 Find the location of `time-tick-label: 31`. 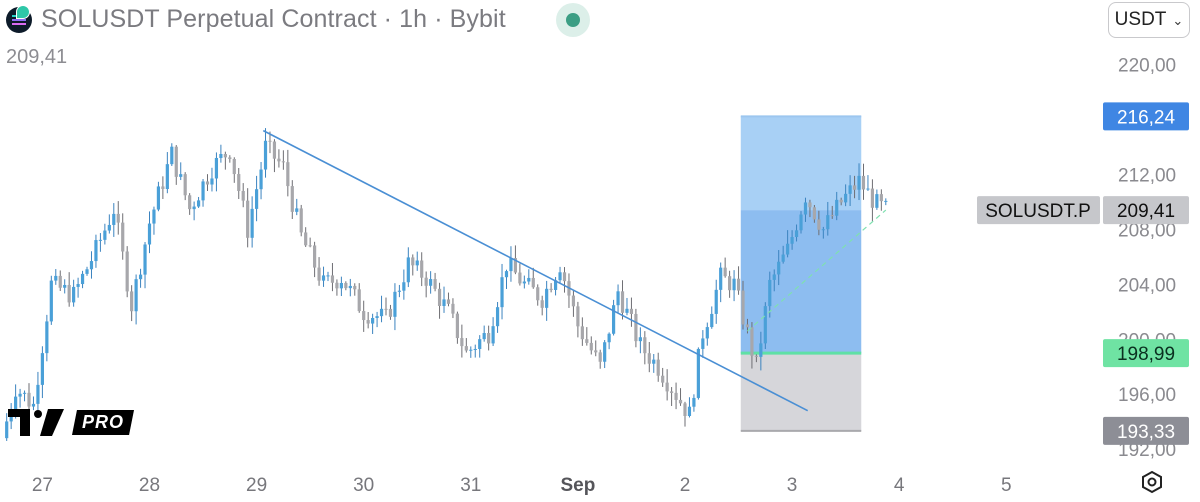

time-tick-label: 31 is located at coordinates (470, 485).